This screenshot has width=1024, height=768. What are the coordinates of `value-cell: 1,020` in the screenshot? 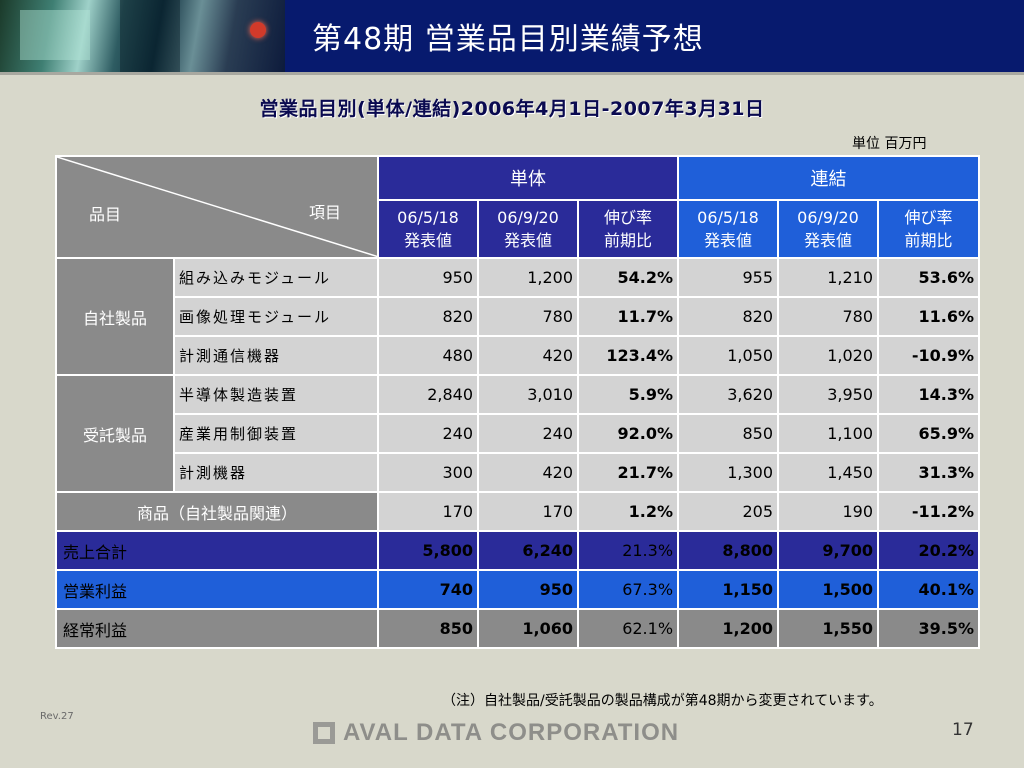 It's located at (828, 355).